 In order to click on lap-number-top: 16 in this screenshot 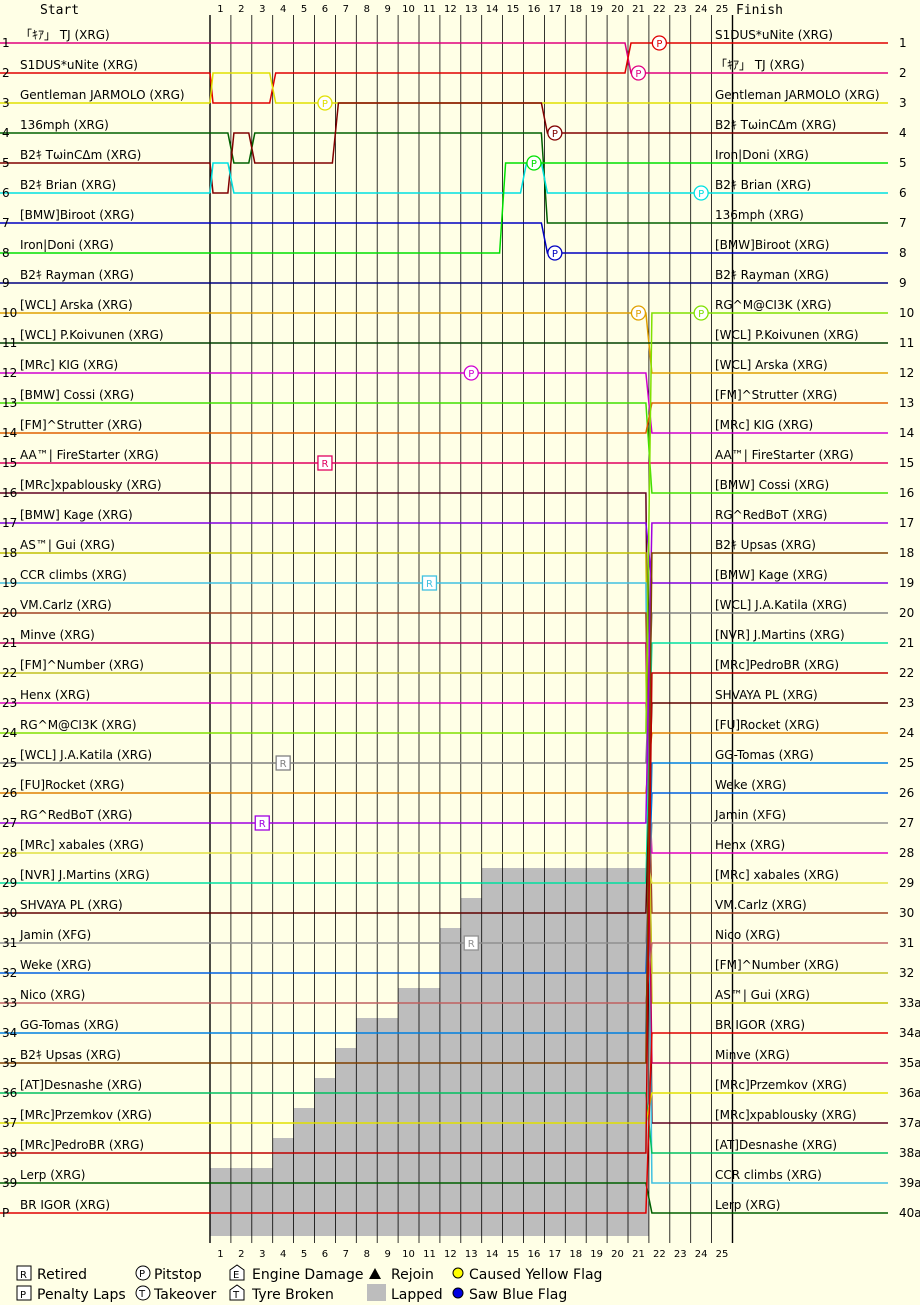, I will do `click(534, 9)`.